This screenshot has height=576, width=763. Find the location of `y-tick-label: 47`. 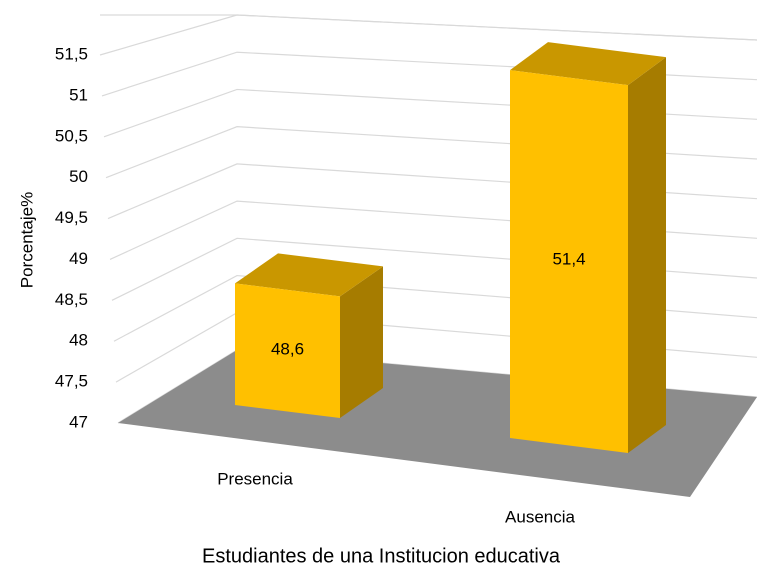

y-tick-label: 47 is located at coordinates (78, 421).